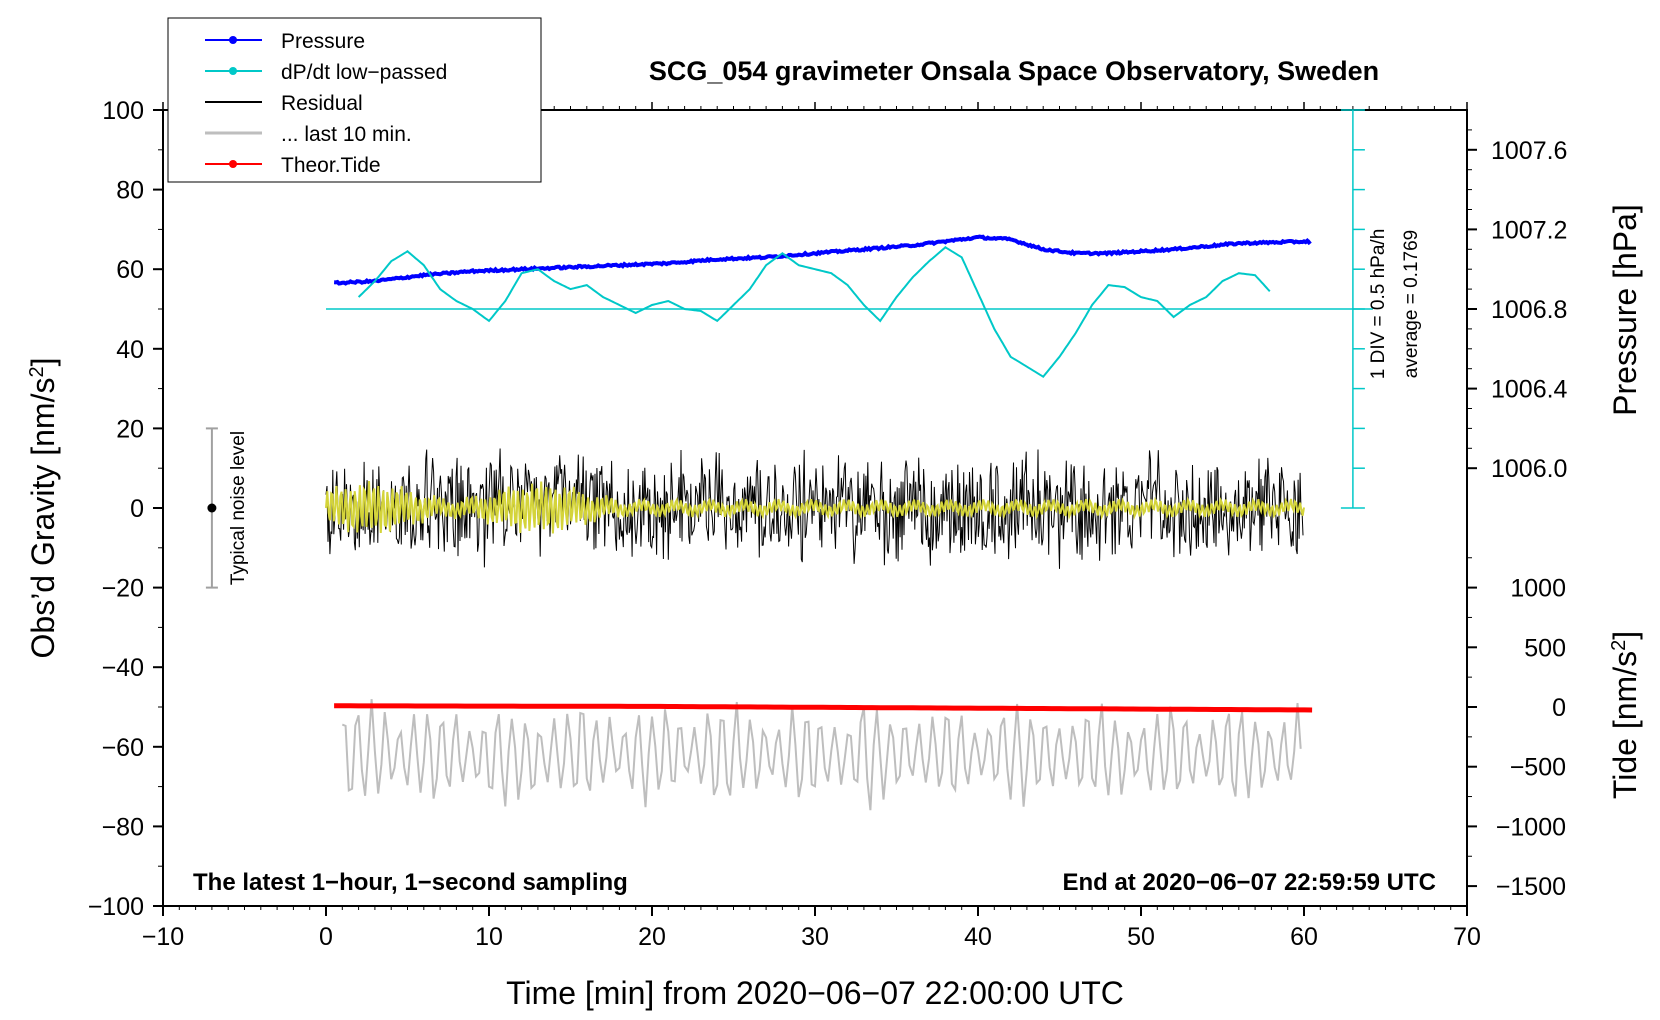 The height and width of the screenshot is (1020, 1660). What do you see at coordinates (1467, 937) in the screenshot?
I see `x-tick-label: 70` at bounding box center [1467, 937].